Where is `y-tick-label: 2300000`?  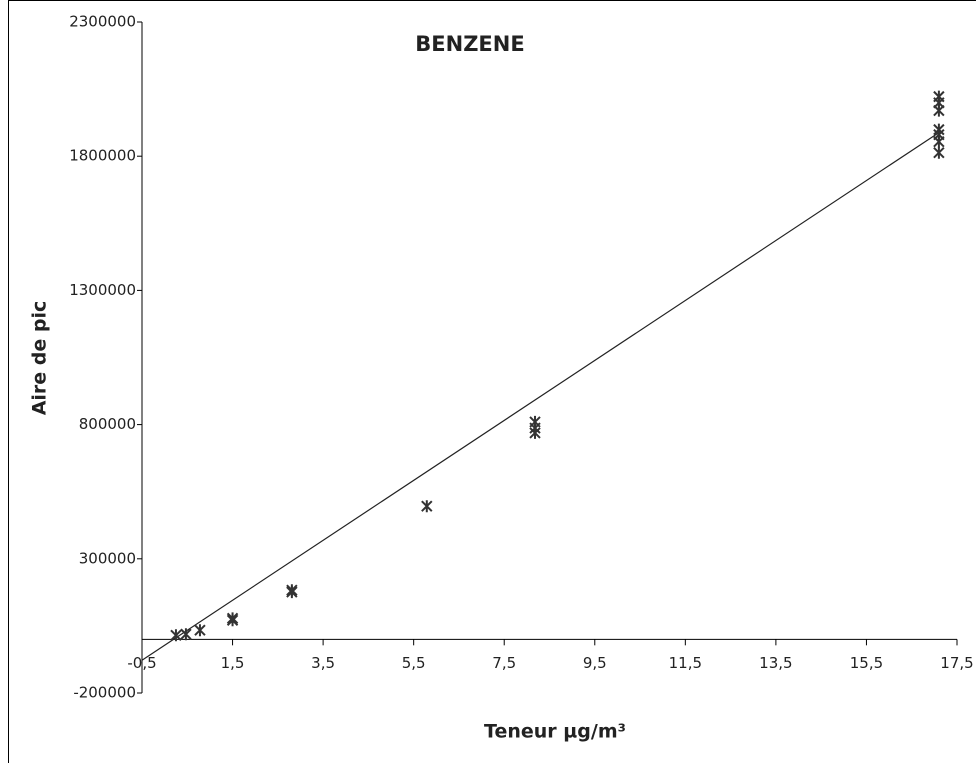 y-tick-label: 2300000 is located at coordinates (102, 22).